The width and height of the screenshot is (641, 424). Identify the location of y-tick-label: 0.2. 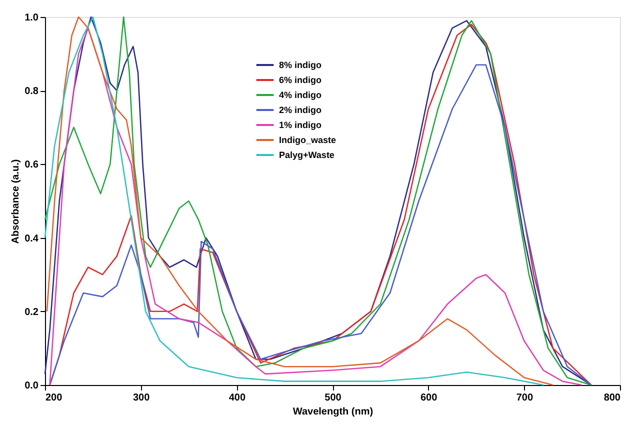
(31, 312).